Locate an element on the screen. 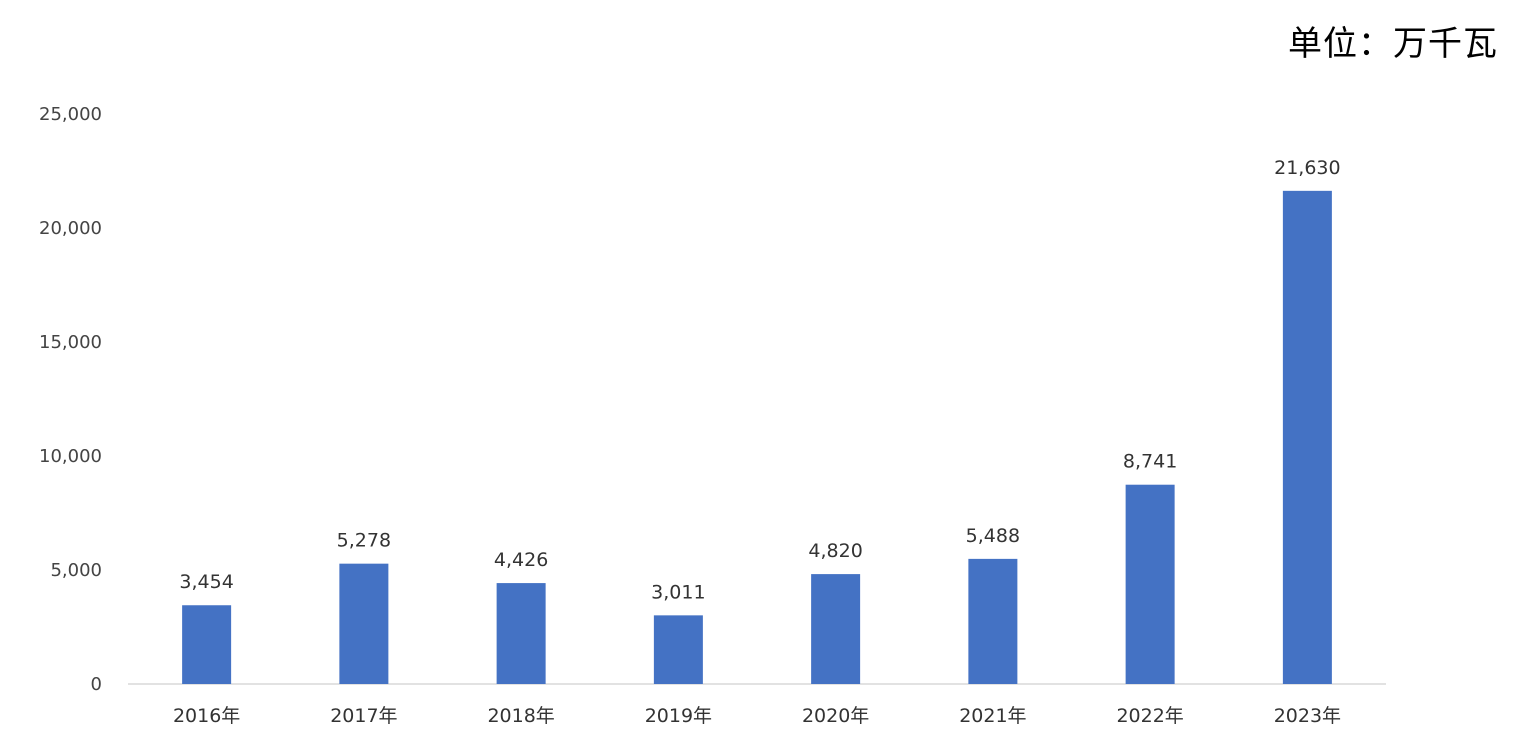 This screenshot has height=742, width=1516. data-label: 5,278 is located at coordinates (364, 541).